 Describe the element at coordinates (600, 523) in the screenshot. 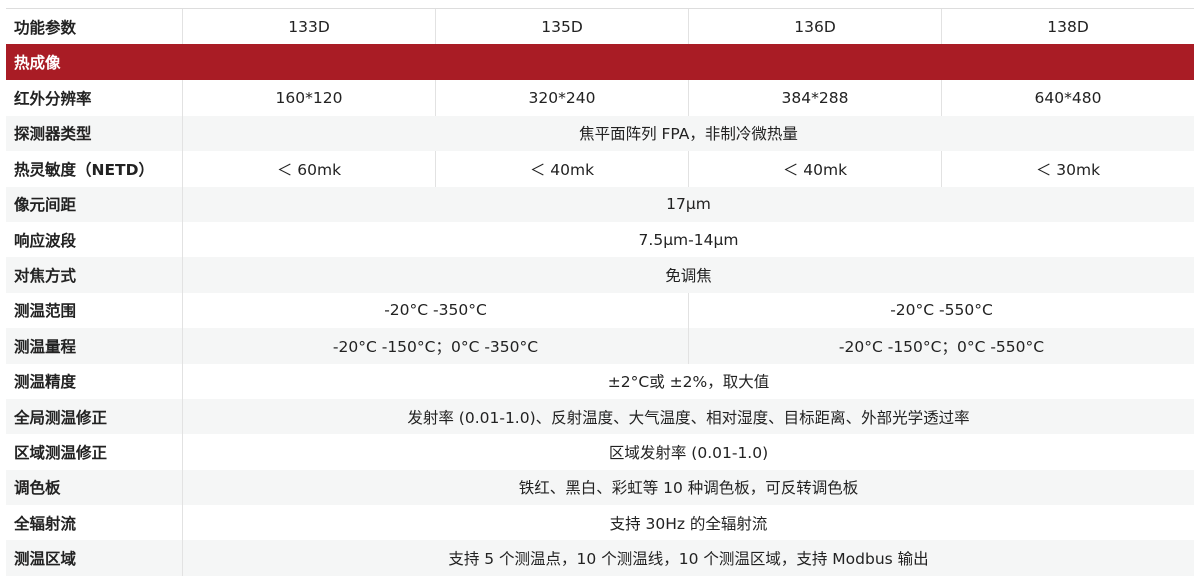

I see `table-row: 全辐射流 支持 30Hz 的全辐射流` at that location.